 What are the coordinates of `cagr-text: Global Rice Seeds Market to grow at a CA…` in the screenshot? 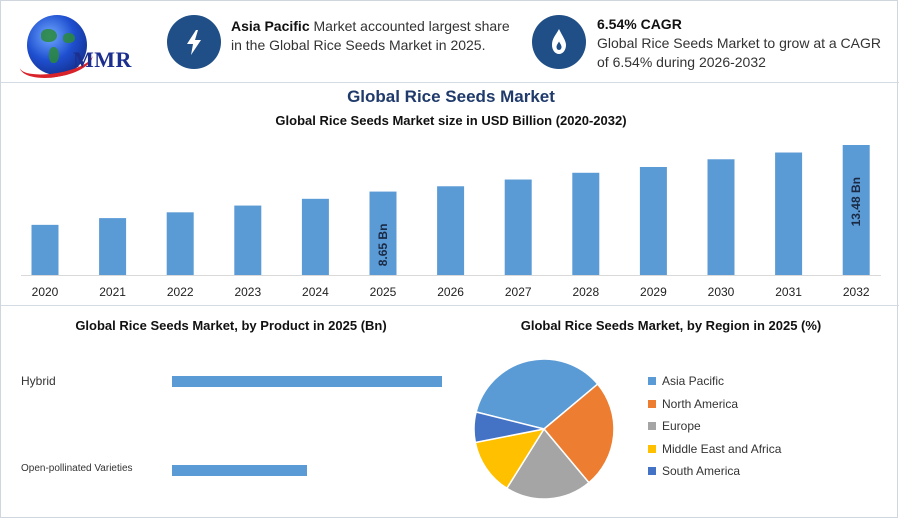 It's located at (739, 52).